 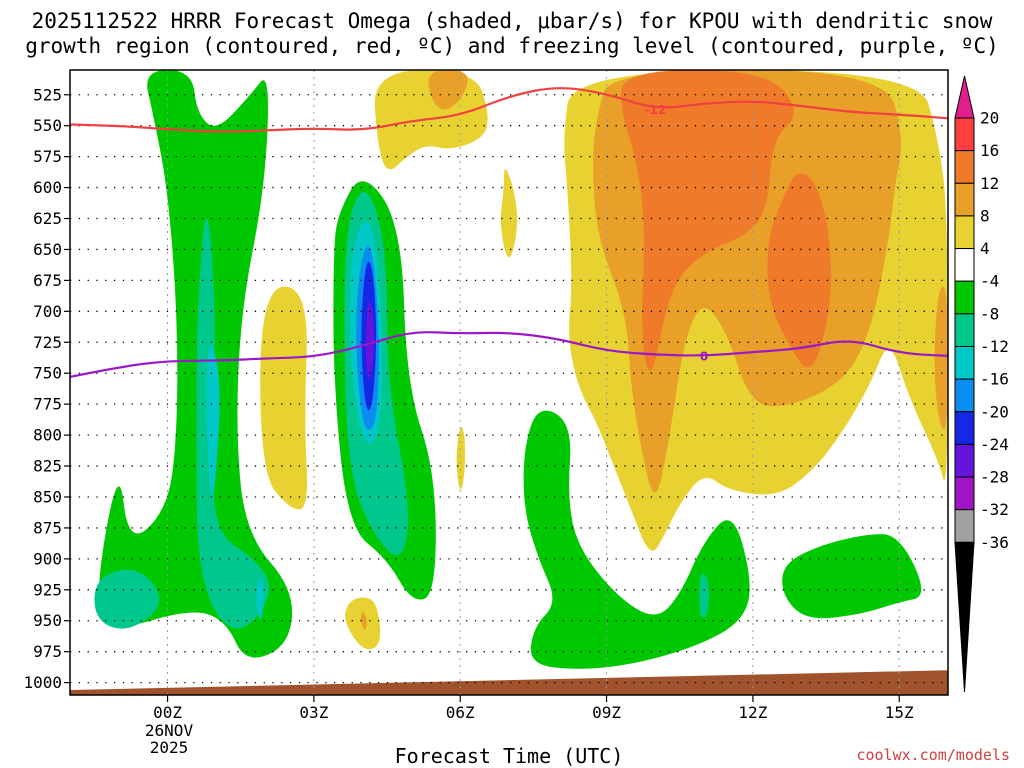 I want to click on y-tick-label: 800, so click(x=47, y=435).